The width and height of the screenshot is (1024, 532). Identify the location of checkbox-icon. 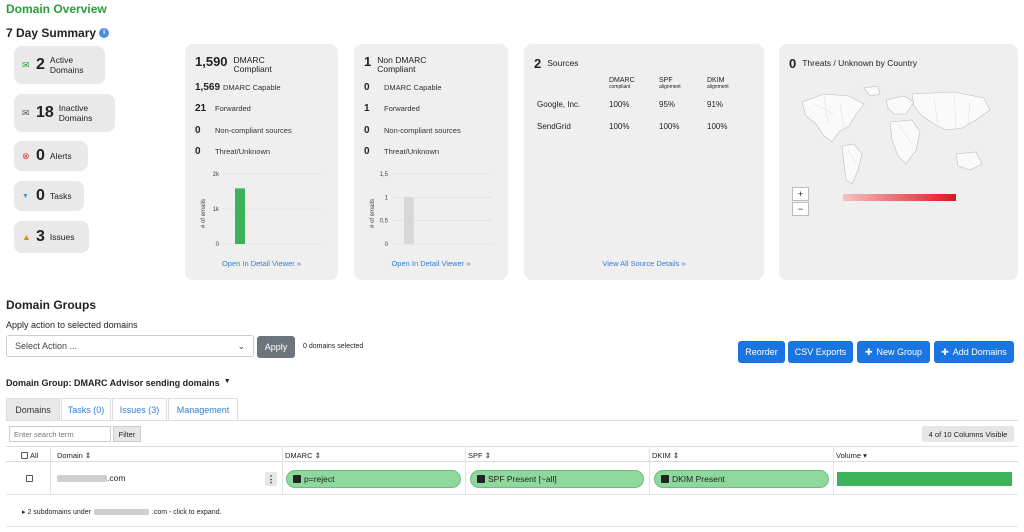
(24, 455).